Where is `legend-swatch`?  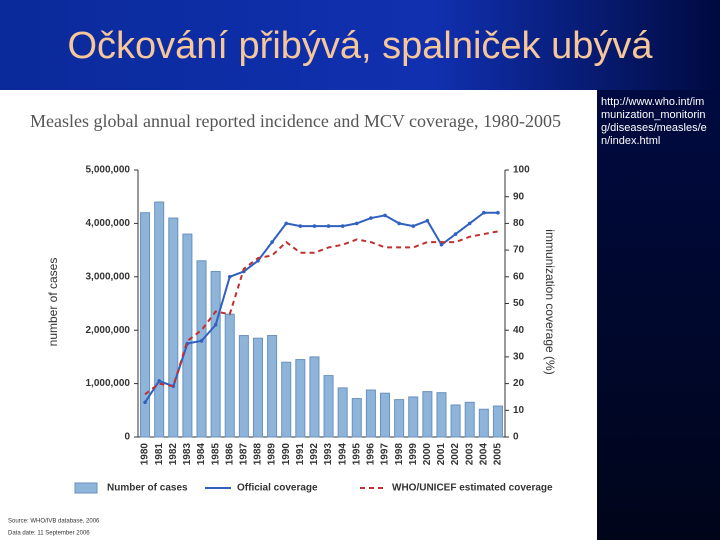
legend-swatch is located at coordinates (86, 488).